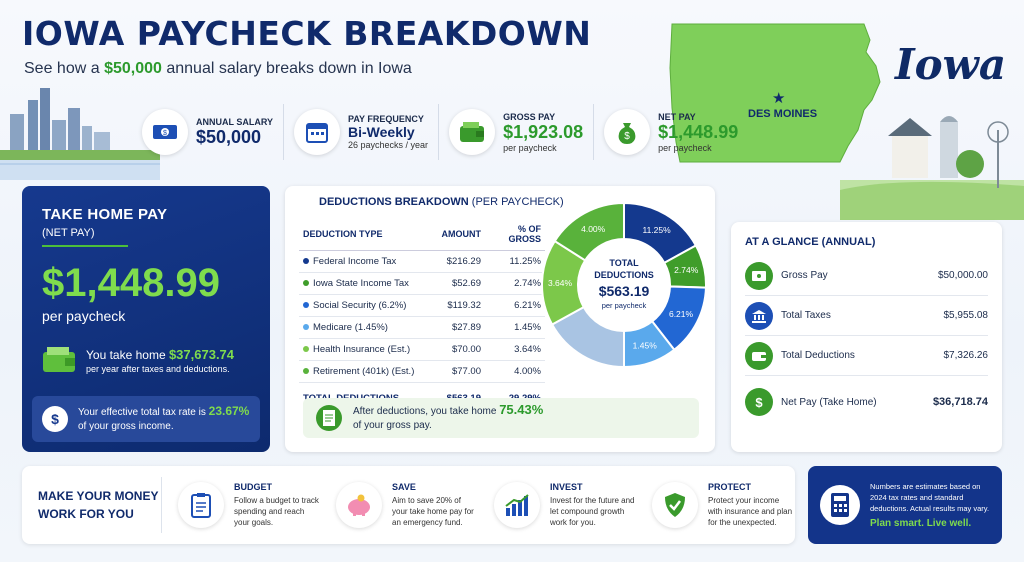 This screenshot has height=562, width=1024. I want to click on glance-value: $5,955.08, so click(966, 315).